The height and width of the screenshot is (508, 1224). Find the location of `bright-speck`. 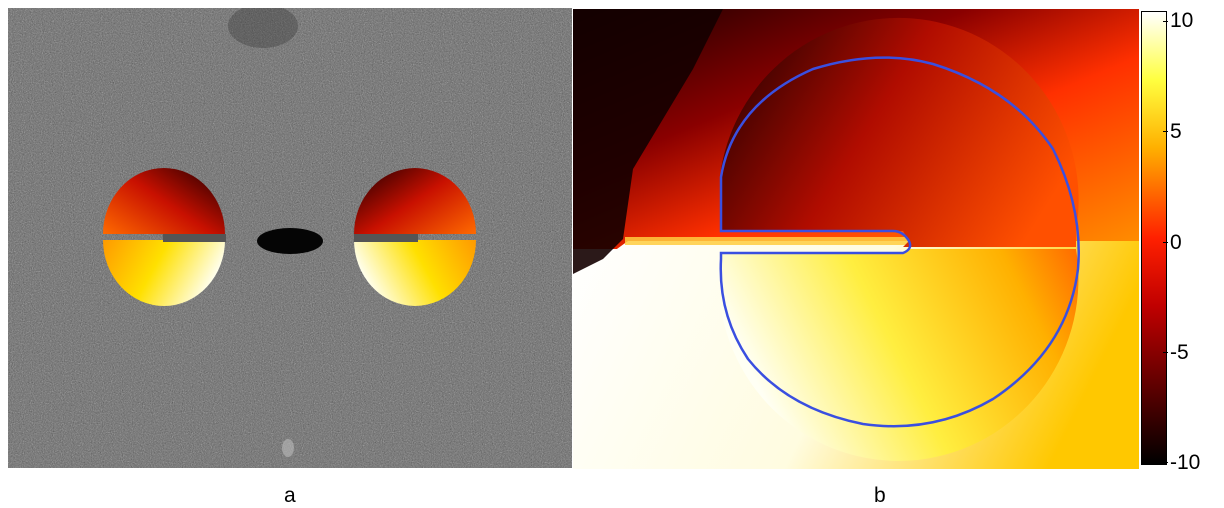

bright-speck is located at coordinates (288, 448).